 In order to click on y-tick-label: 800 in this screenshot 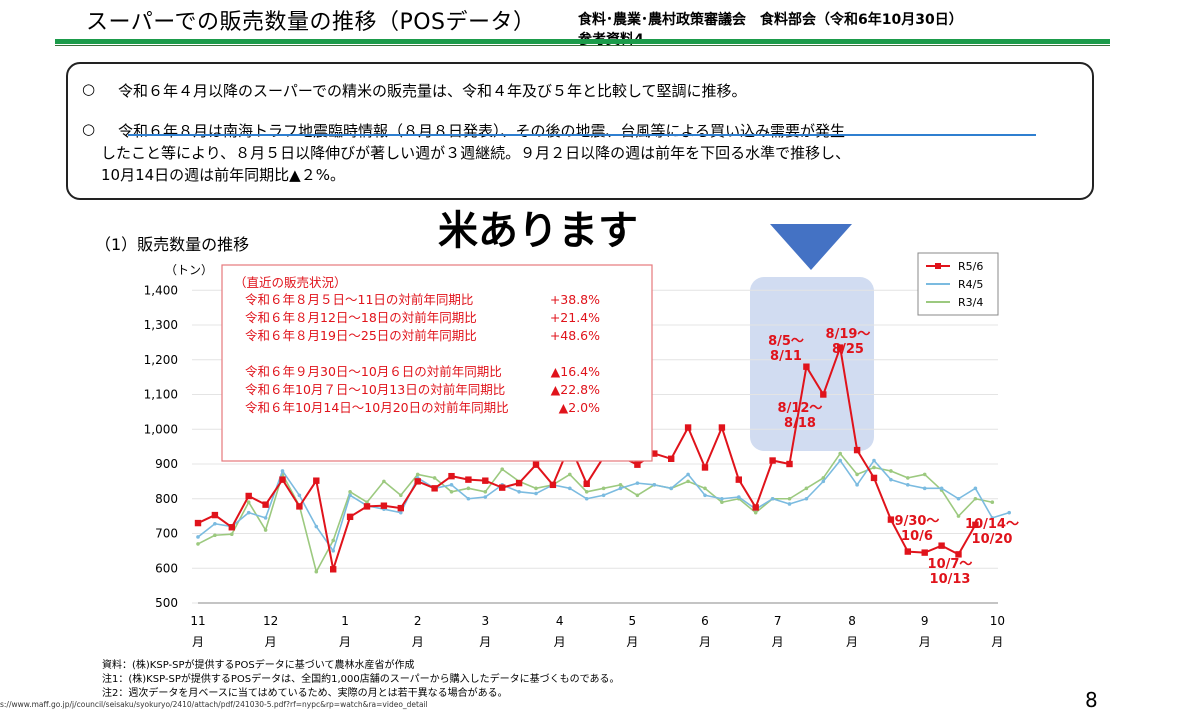, I will do `click(166, 499)`.